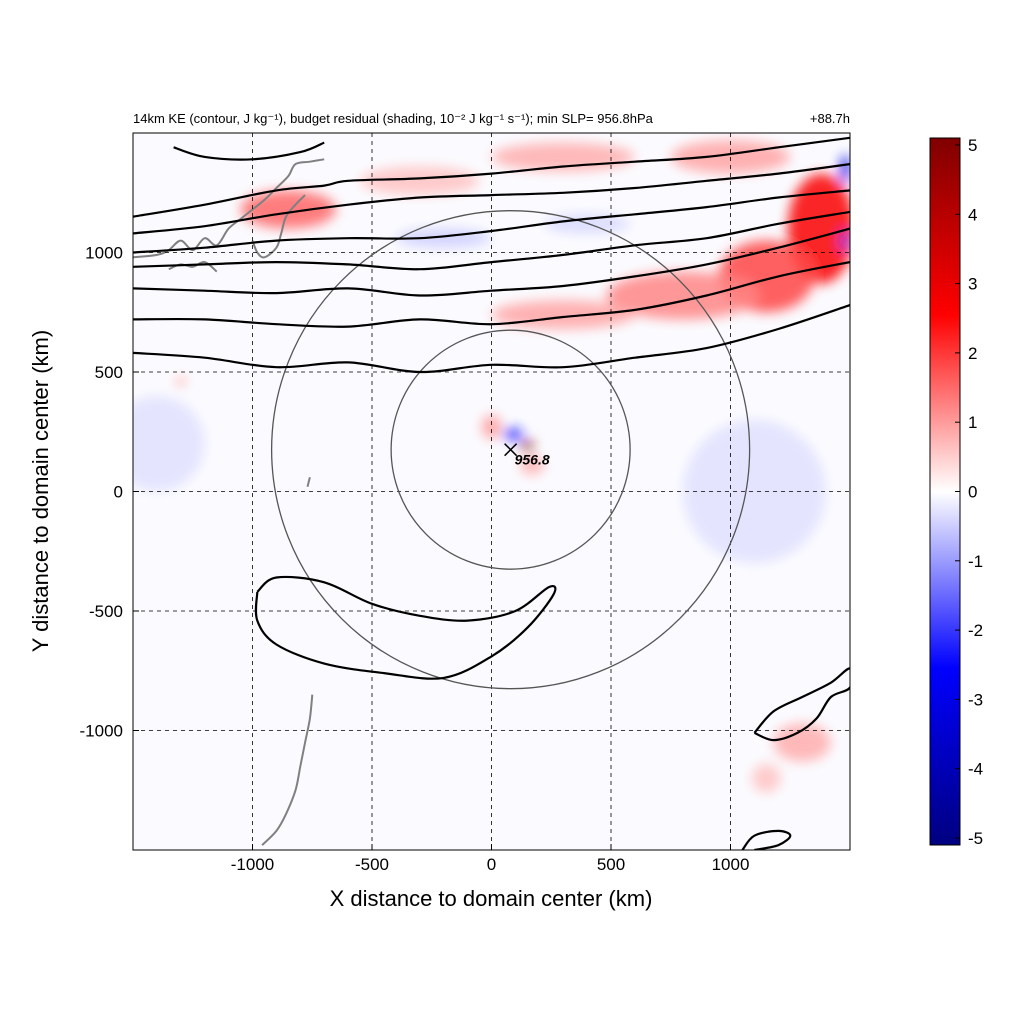 The height and width of the screenshot is (1024, 1024). I want to click on x-tick-label-1: -500, so click(372, 864).